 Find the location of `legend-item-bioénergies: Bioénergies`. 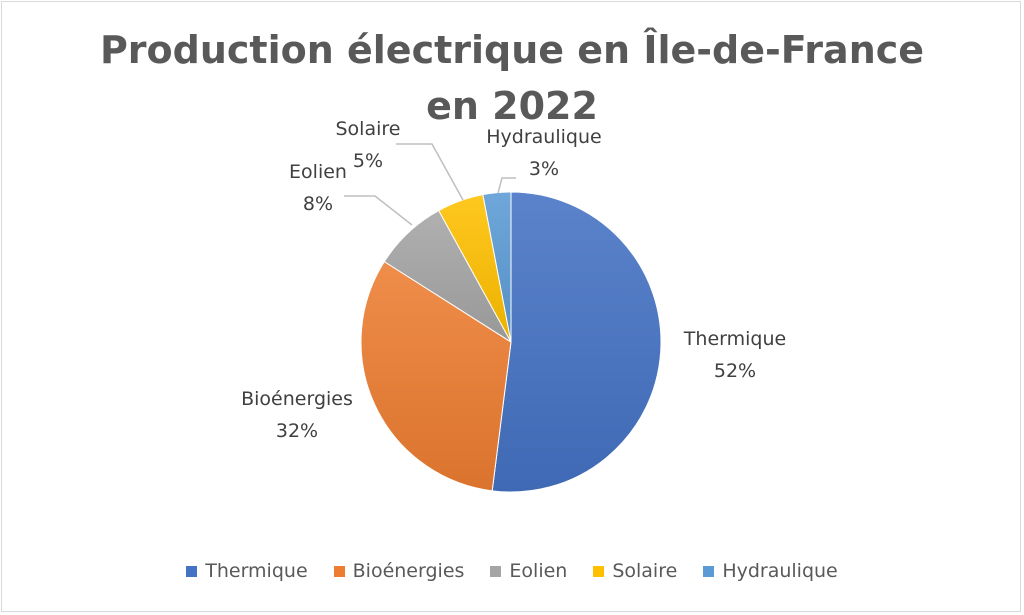

legend-item-bioénergies: Bioénergies is located at coordinates (399, 571).